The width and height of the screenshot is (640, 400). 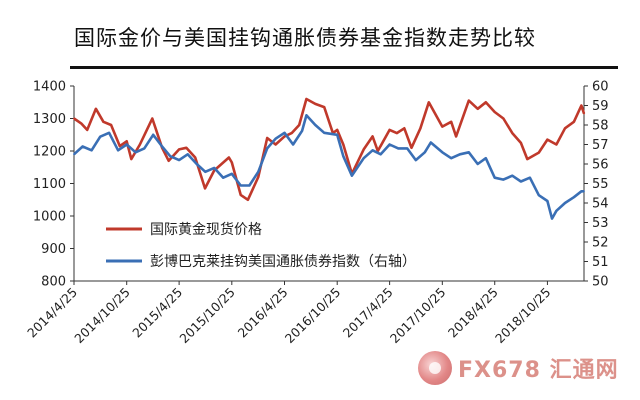 What do you see at coordinates (600, 282) in the screenshot?
I see `right-tick-label: 50` at bounding box center [600, 282].